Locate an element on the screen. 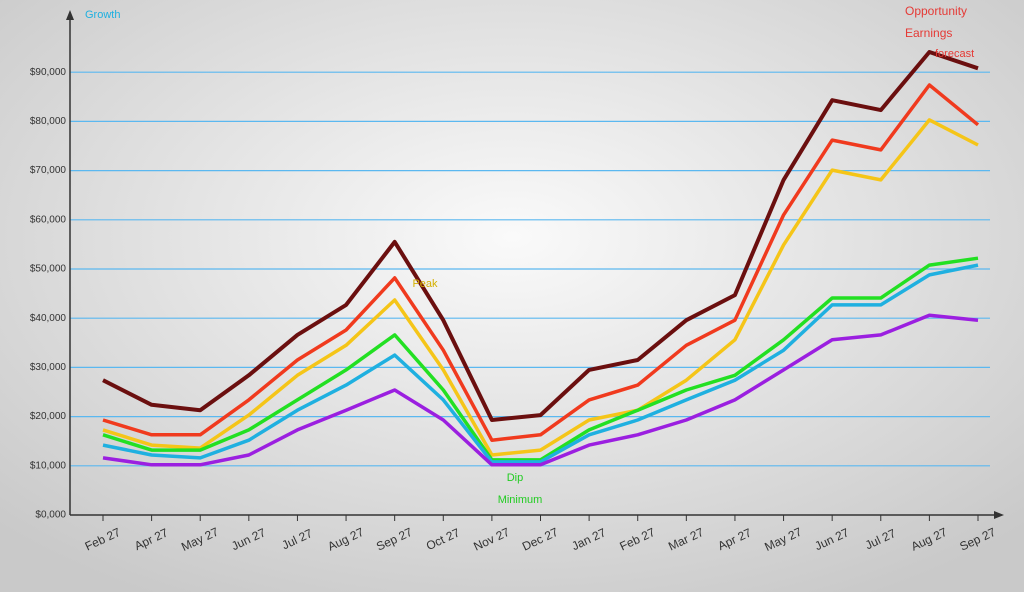  y-tick-label: $10,000 is located at coordinates (48, 465).